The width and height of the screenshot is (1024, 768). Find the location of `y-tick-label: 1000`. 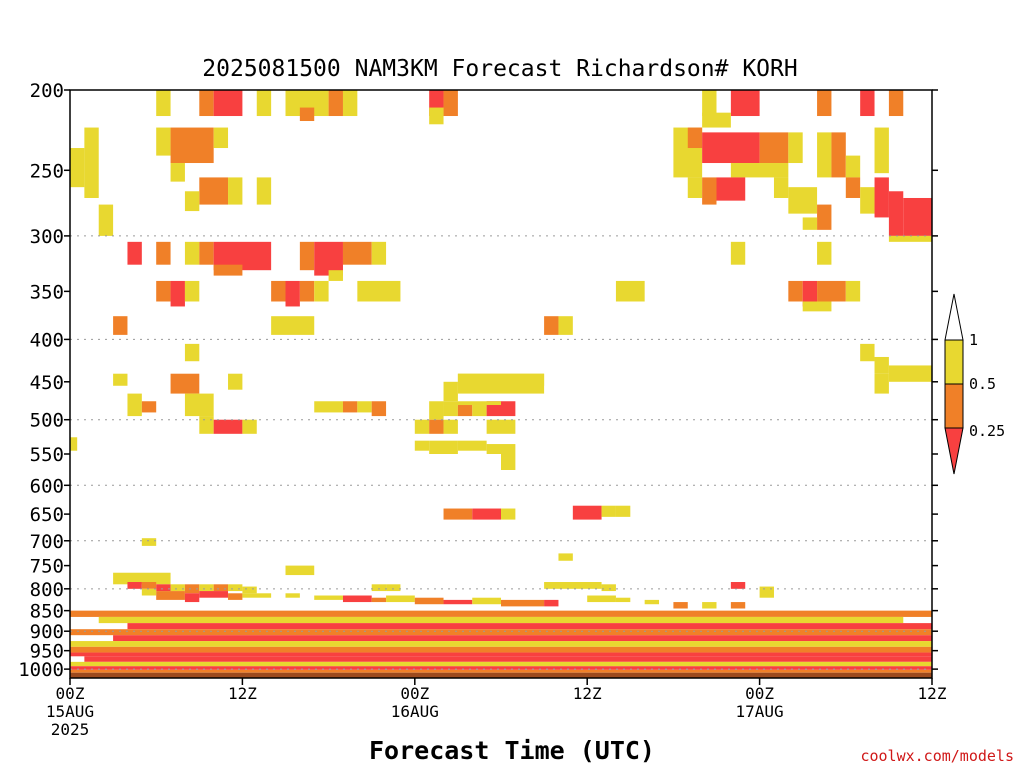

y-tick-label: 1000 is located at coordinates (41, 670).